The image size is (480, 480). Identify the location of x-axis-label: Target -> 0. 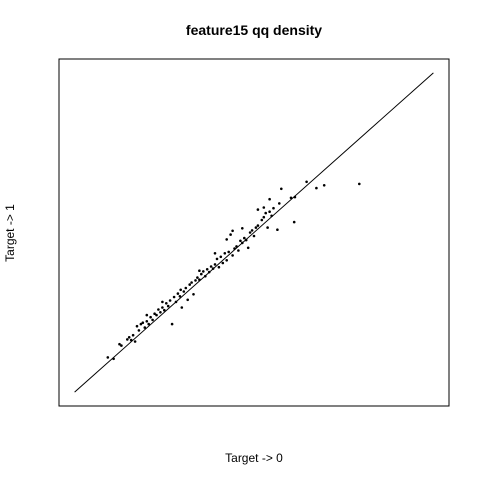
(254, 458).